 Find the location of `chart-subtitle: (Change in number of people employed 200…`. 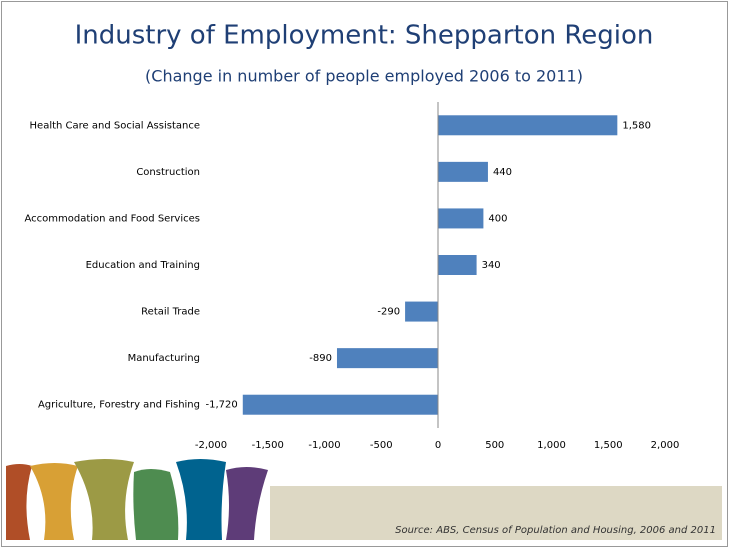

chart-subtitle: (Change in number of people employed 200… is located at coordinates (364, 76).